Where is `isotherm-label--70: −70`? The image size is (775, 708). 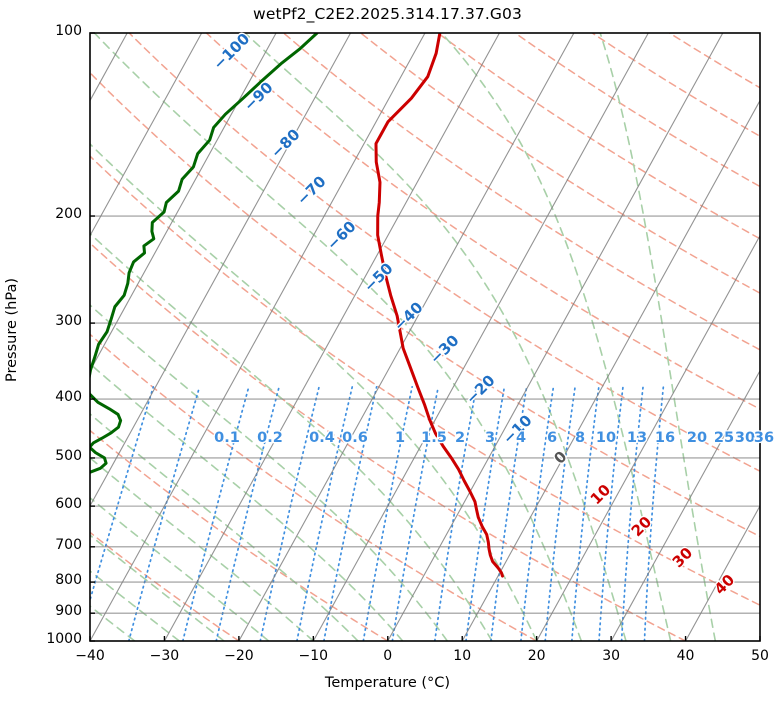 isotherm-label--70: −70 is located at coordinates (311, 190).